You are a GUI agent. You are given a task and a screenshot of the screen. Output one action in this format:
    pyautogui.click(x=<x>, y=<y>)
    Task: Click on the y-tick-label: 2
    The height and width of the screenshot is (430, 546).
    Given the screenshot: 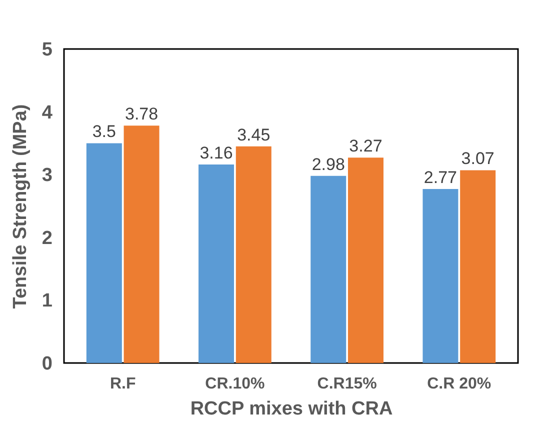 What is the action you would take?
    pyautogui.click(x=47, y=238)
    